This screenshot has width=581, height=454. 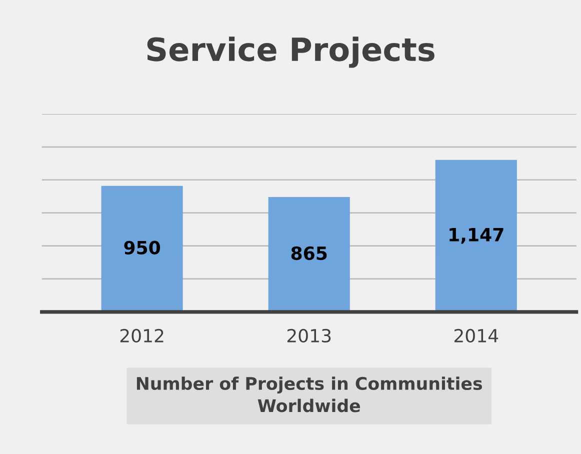 I want to click on x-axis-title: Number of Projects in Communities Worldwide, so click(x=309, y=394).